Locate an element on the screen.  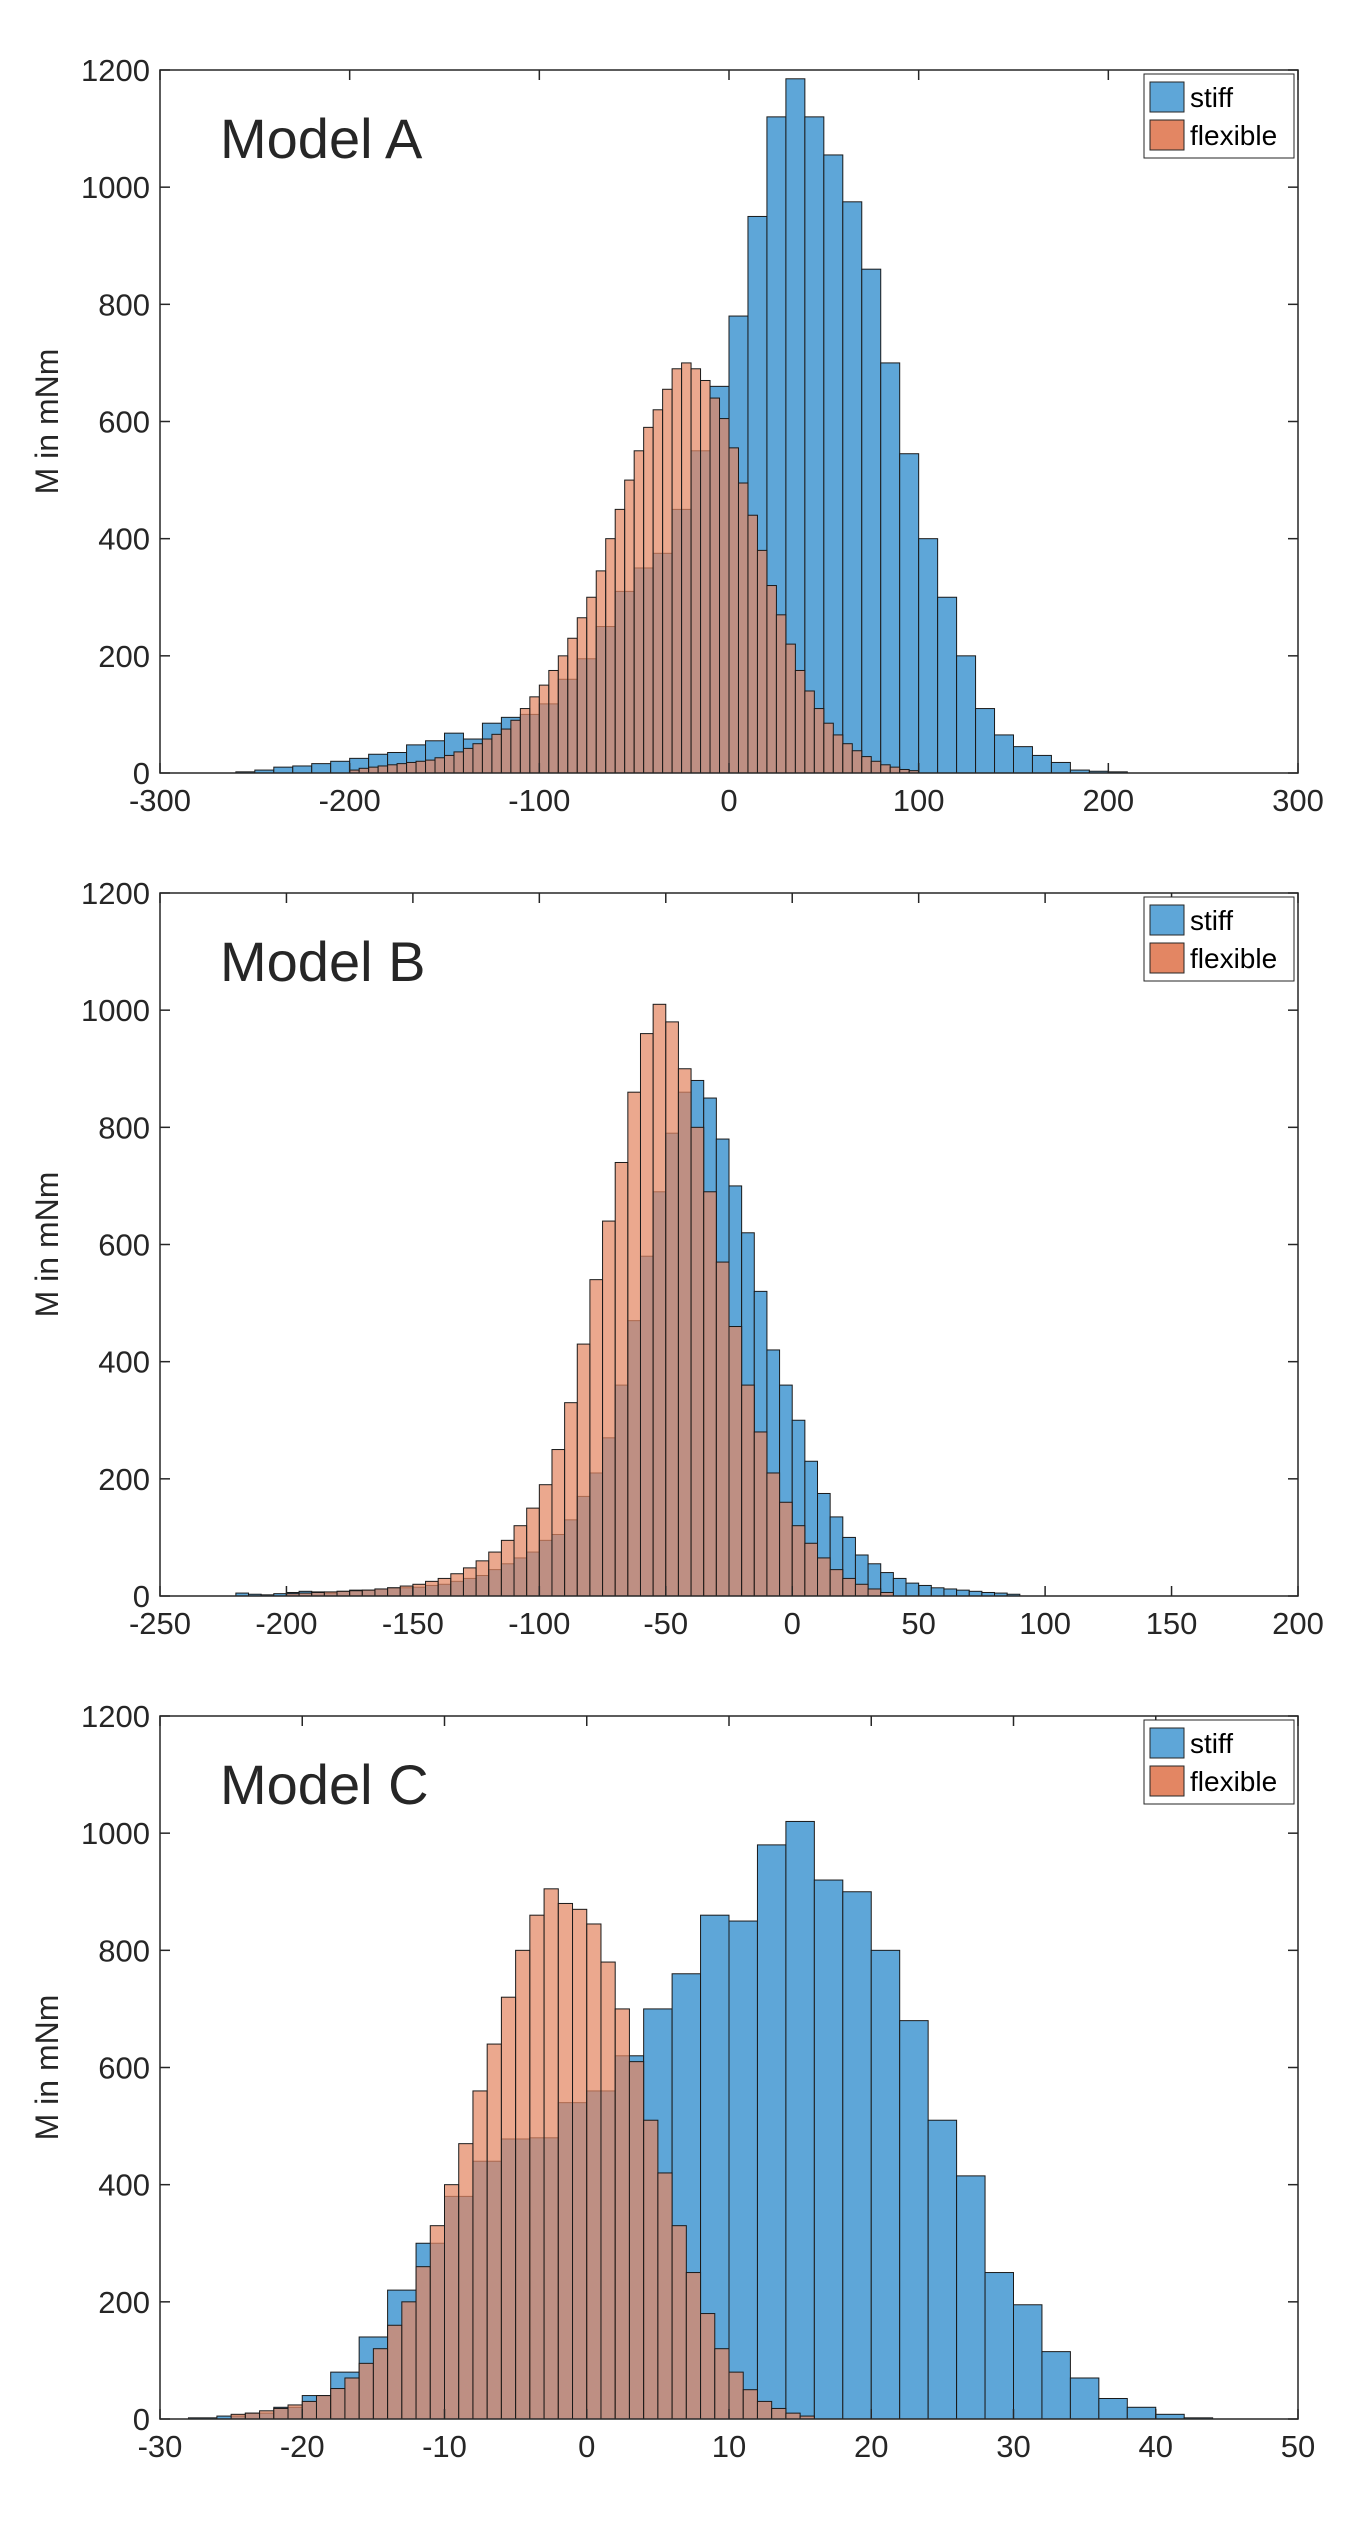
y-tick-label: 400 is located at coordinates (124, 1362).